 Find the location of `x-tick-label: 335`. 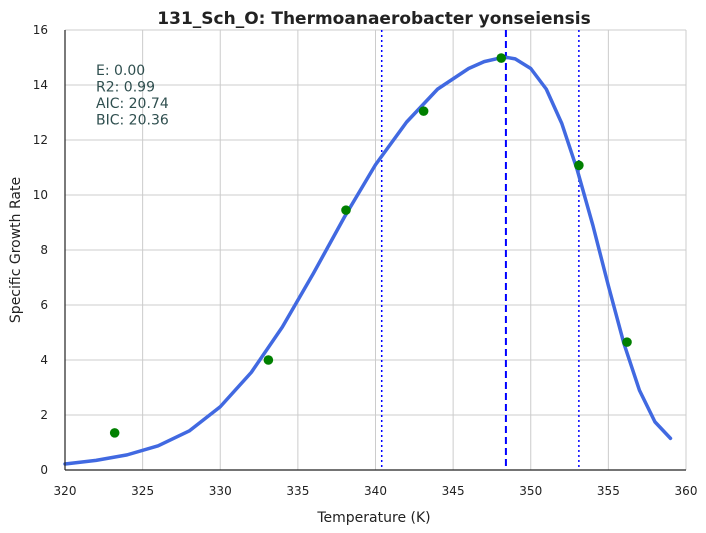

x-tick-label: 335 is located at coordinates (297, 491).